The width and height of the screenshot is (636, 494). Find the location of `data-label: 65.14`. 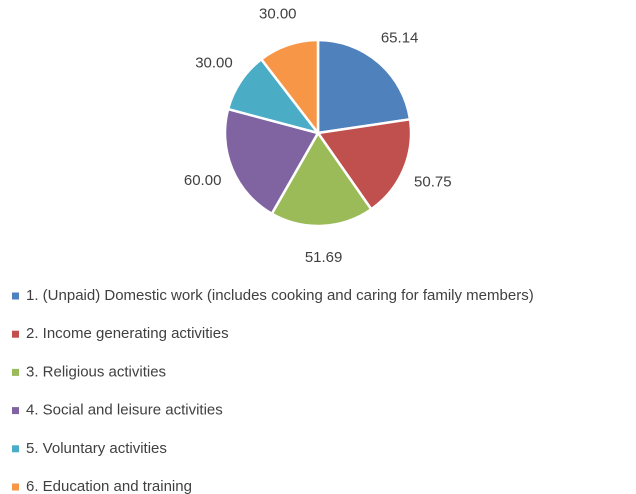

data-label: 65.14 is located at coordinates (400, 37).